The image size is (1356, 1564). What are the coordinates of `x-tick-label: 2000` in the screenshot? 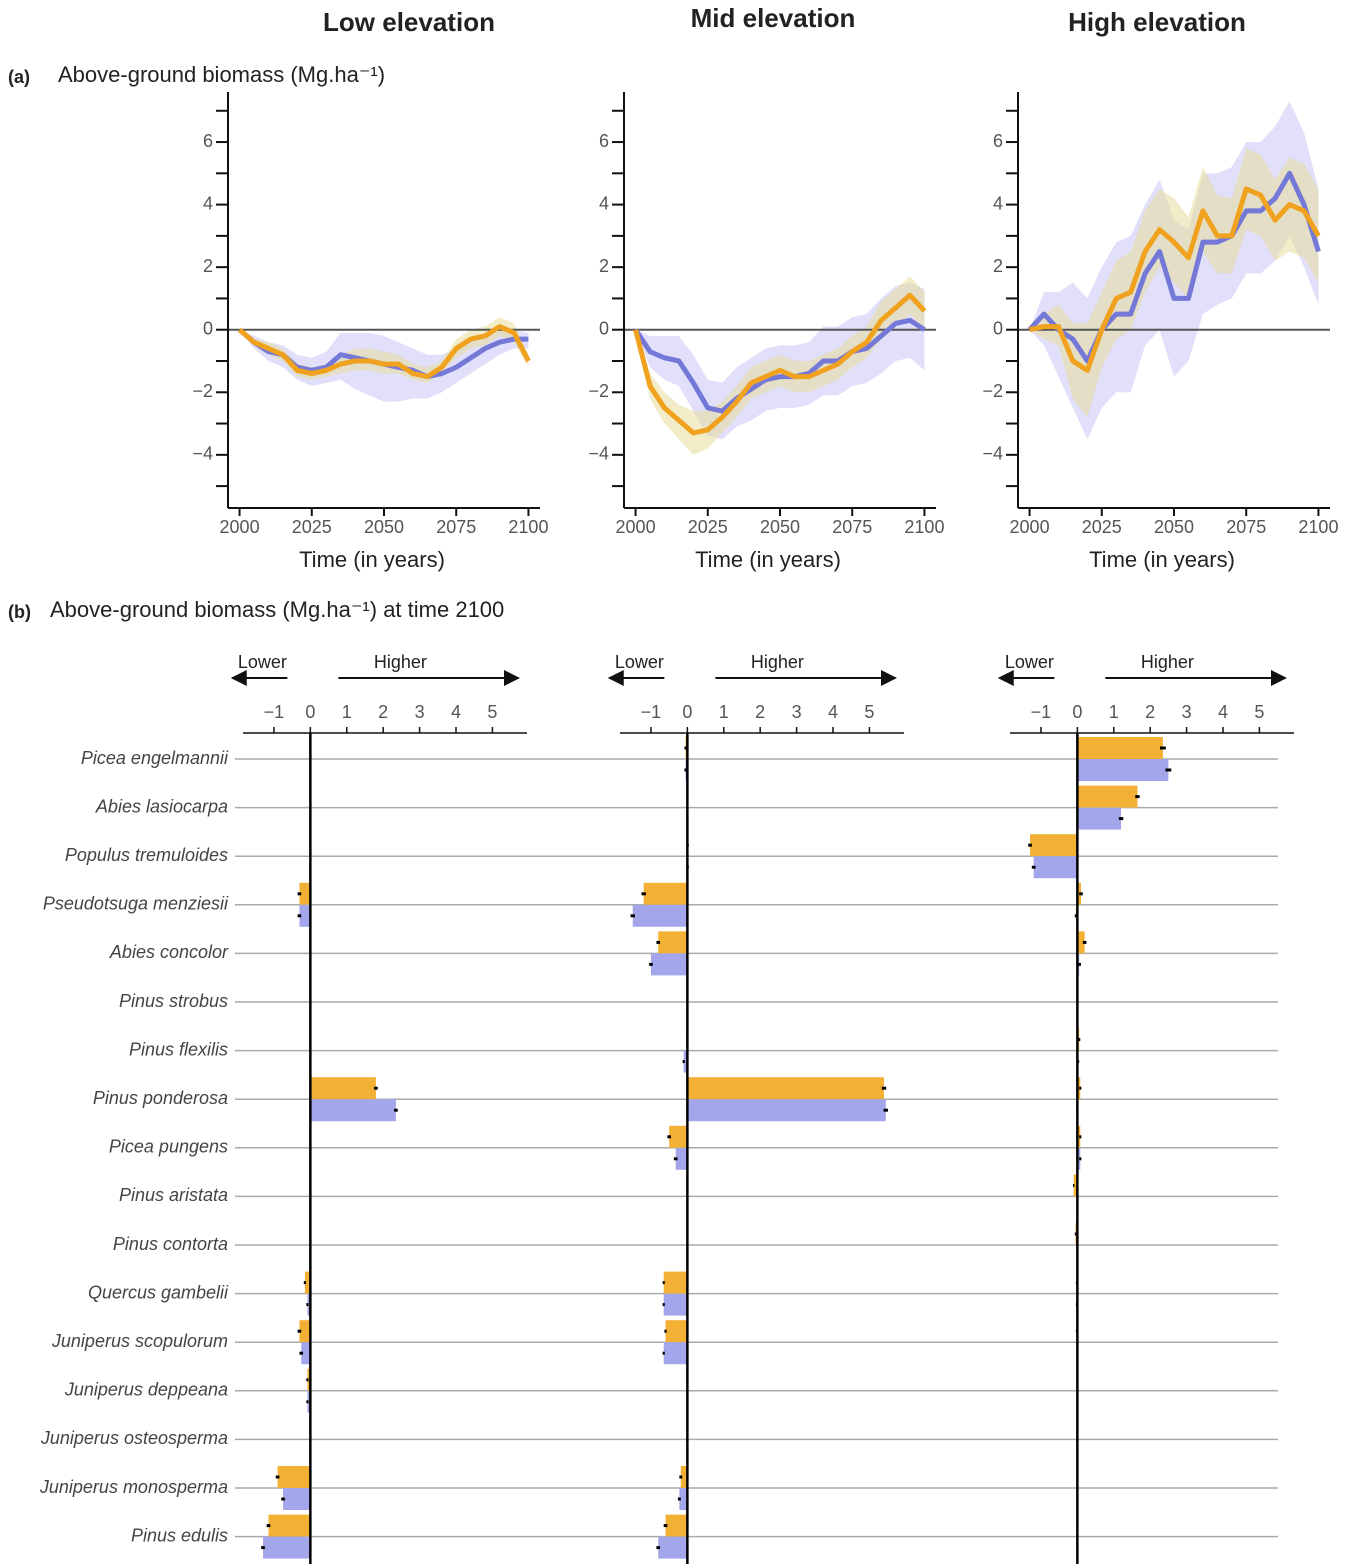 It's located at (1030, 527).